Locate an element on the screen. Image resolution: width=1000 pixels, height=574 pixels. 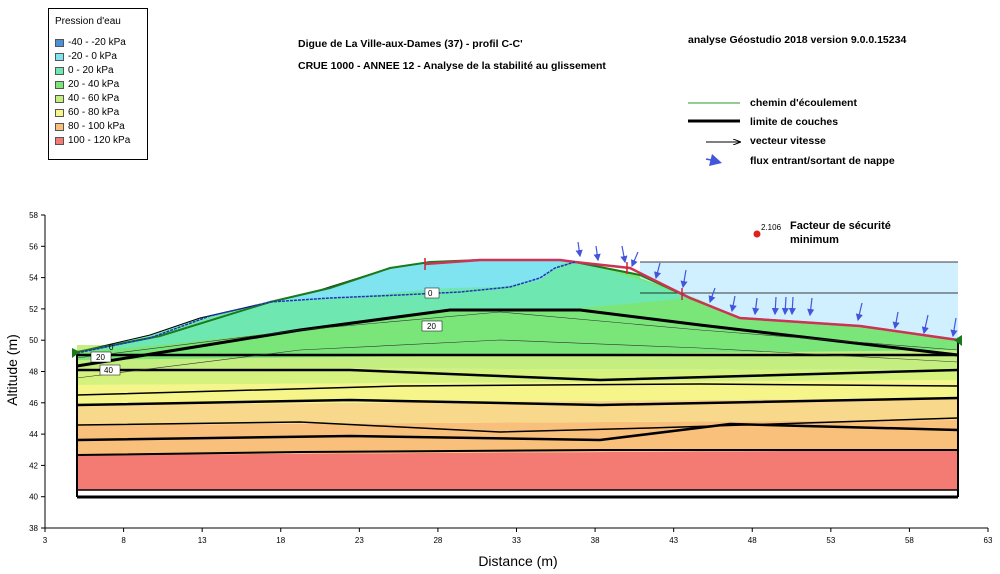
x-tick-label: 28 is located at coordinates (437, 540).